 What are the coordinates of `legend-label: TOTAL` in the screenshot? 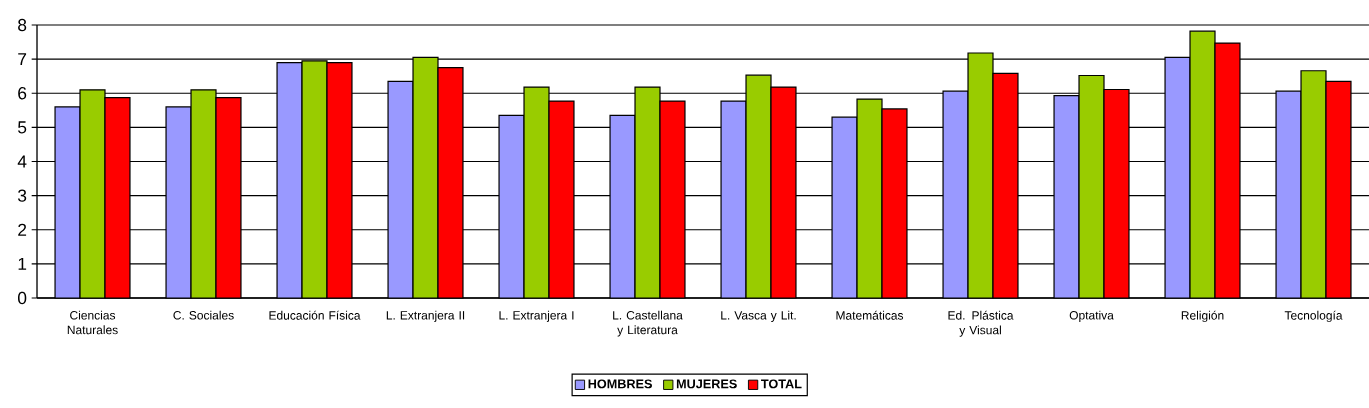 It's located at (781, 384).